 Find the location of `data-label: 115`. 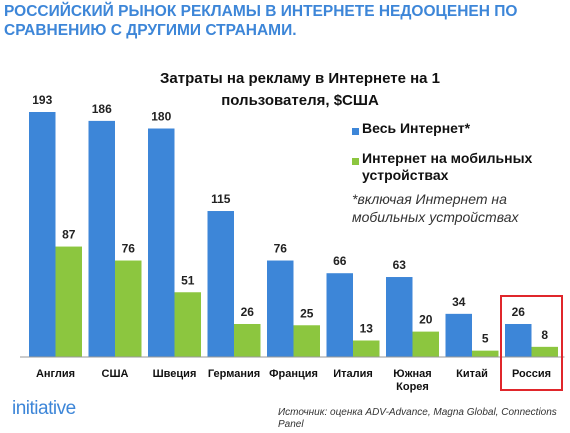

data-label: 115 is located at coordinates (221, 199).